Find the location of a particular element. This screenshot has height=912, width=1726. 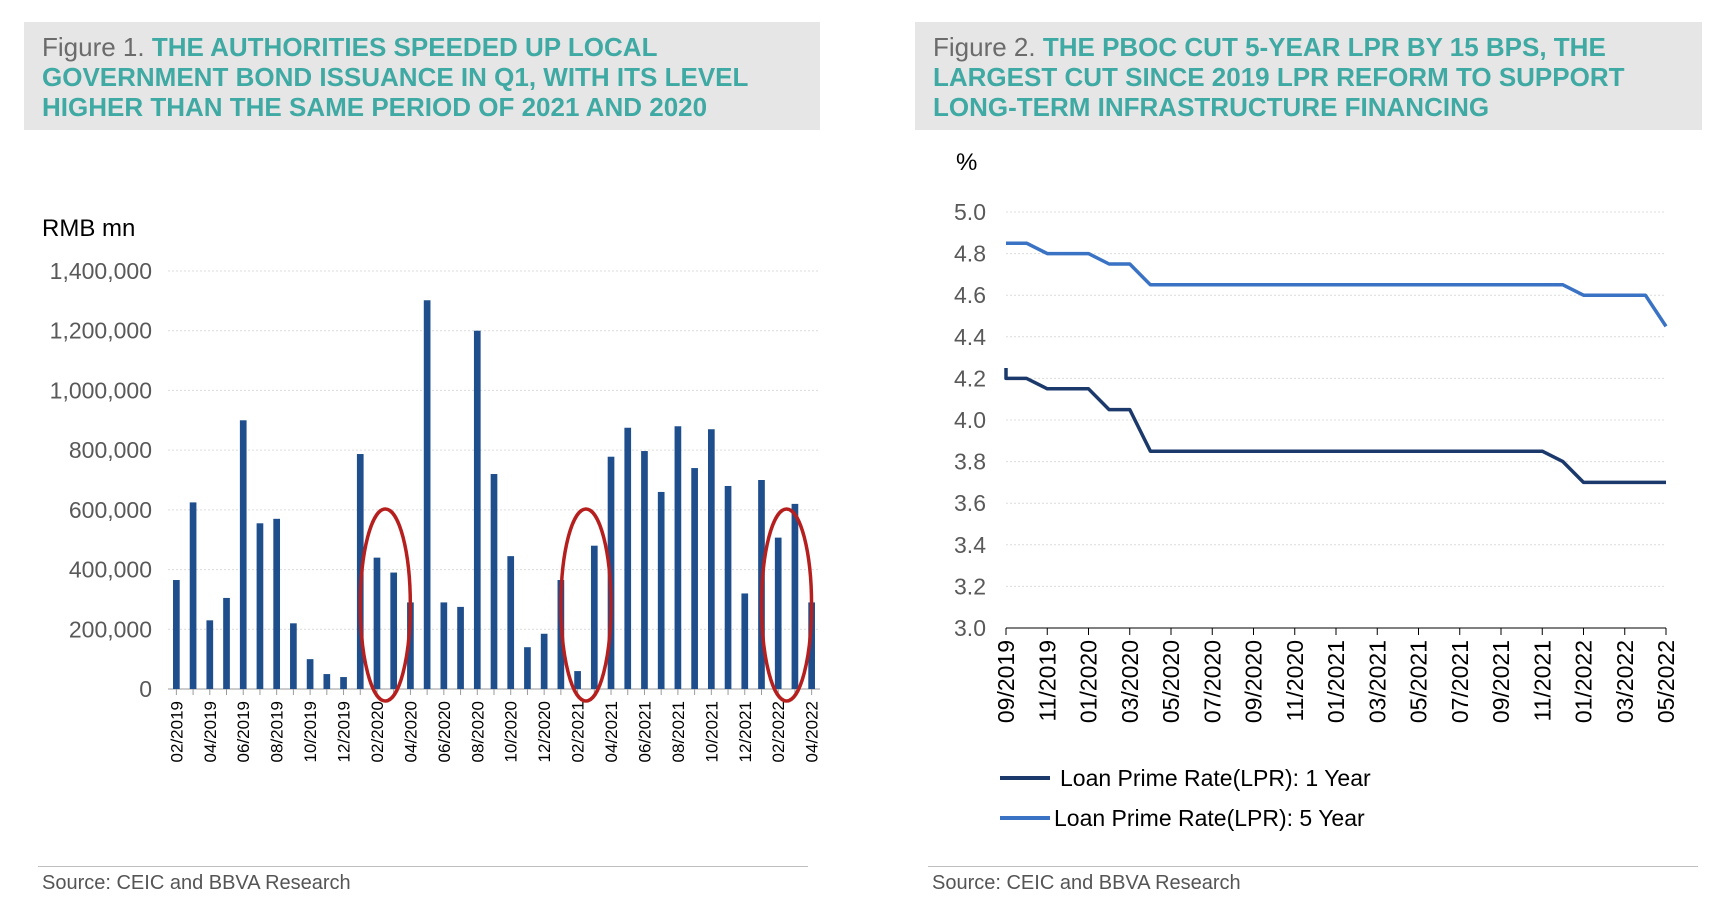

x-tick-label: 03/2020 is located at coordinates (1130, 681).